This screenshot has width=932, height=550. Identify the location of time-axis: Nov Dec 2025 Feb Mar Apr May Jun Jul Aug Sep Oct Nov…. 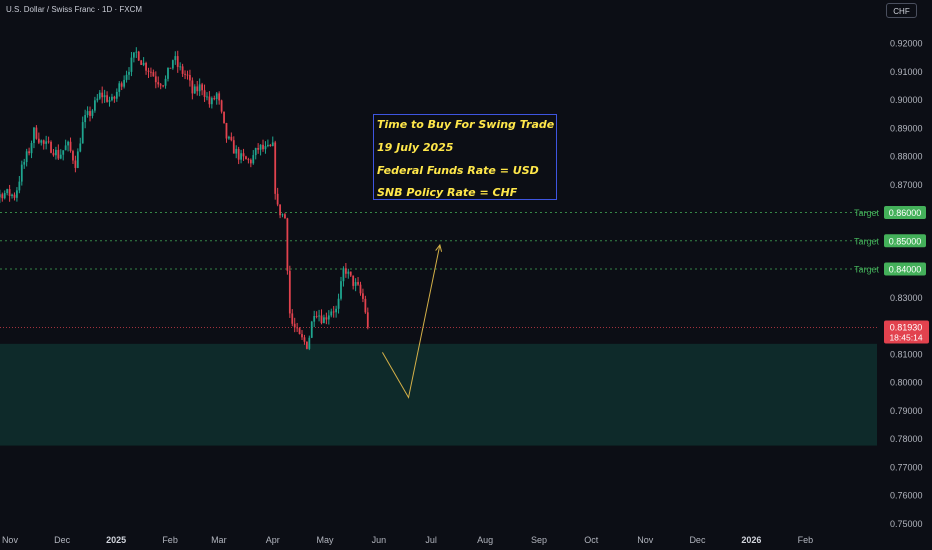
(407, 540).